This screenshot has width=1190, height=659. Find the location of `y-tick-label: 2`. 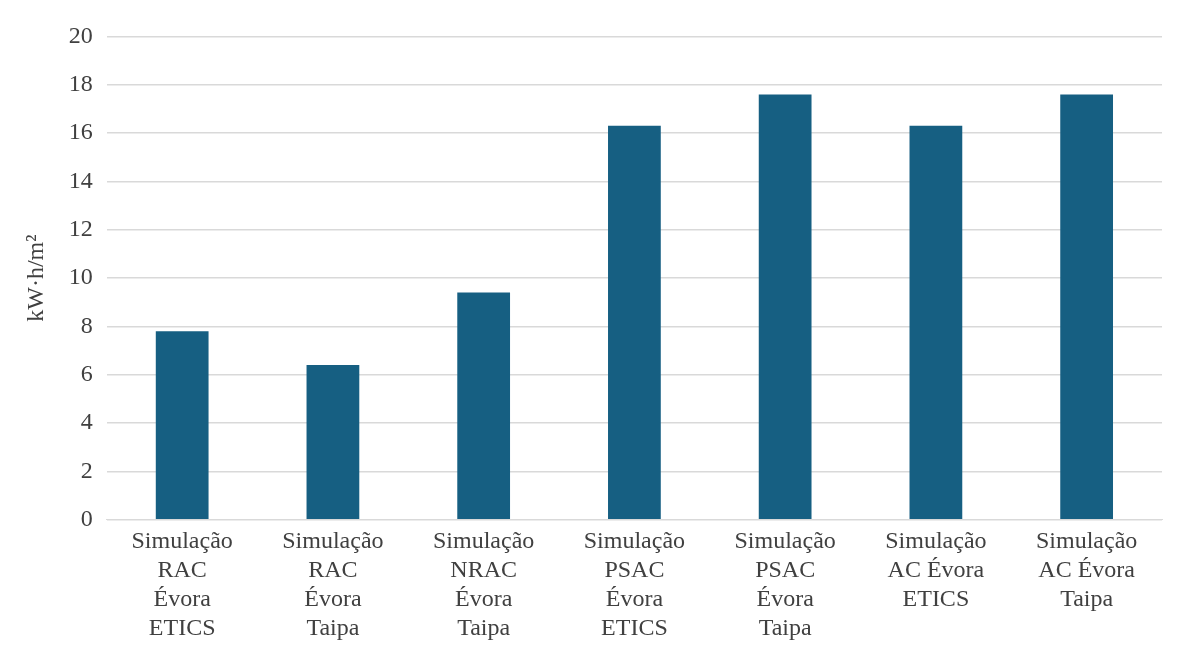

y-tick-label: 2 is located at coordinates (86, 469).